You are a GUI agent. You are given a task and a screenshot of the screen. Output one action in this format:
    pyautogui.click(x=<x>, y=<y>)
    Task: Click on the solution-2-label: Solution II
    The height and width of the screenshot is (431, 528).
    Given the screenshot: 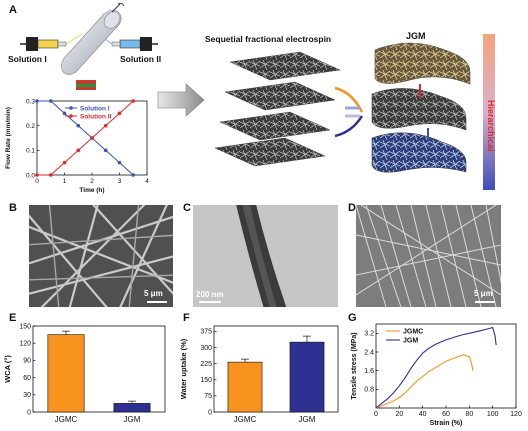 What is the action you would take?
    pyautogui.click(x=141, y=59)
    